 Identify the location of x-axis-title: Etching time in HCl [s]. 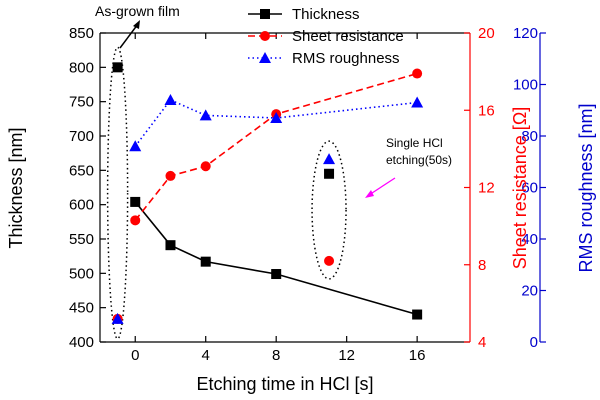
(284, 384).